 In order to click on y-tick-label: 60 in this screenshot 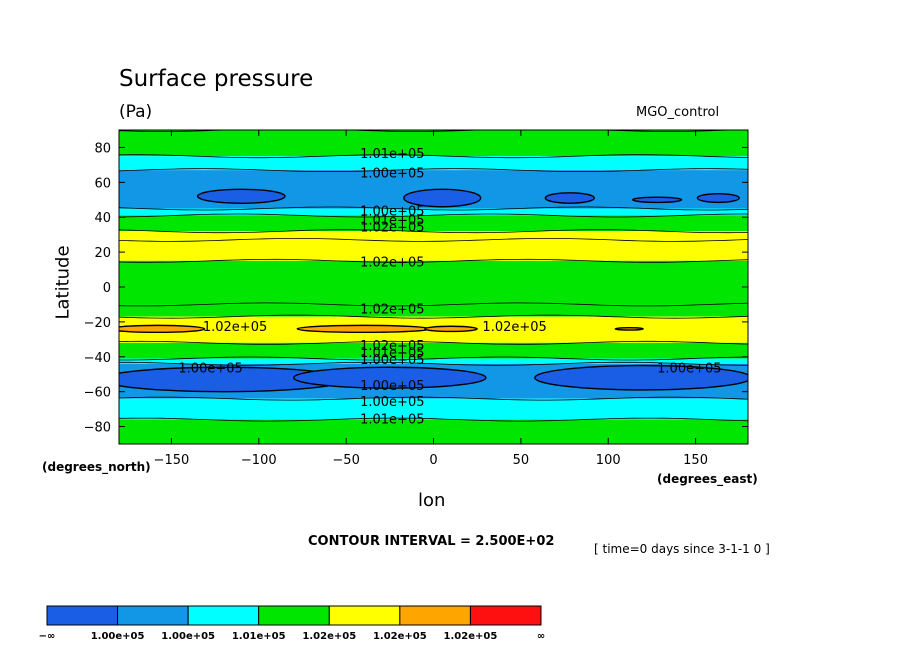, I will do `click(102, 183)`.